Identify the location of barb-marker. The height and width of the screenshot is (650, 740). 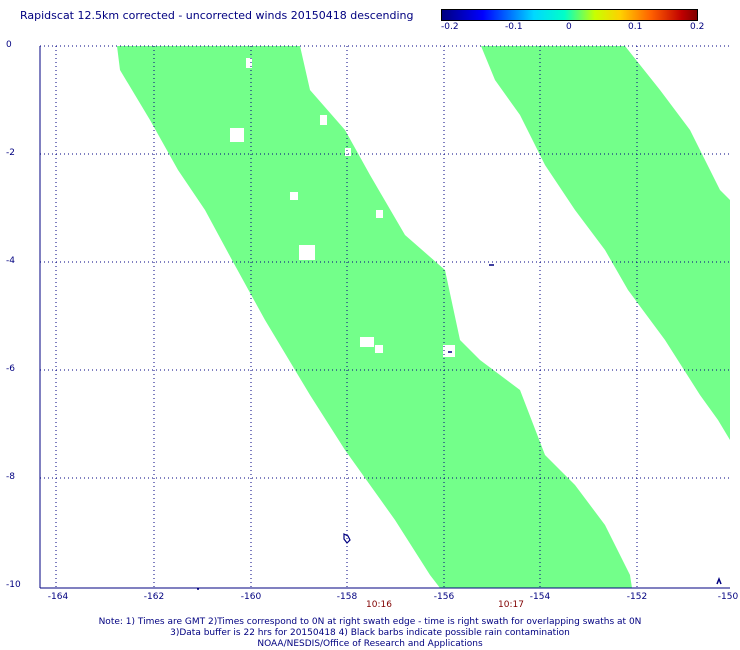
(719, 580).